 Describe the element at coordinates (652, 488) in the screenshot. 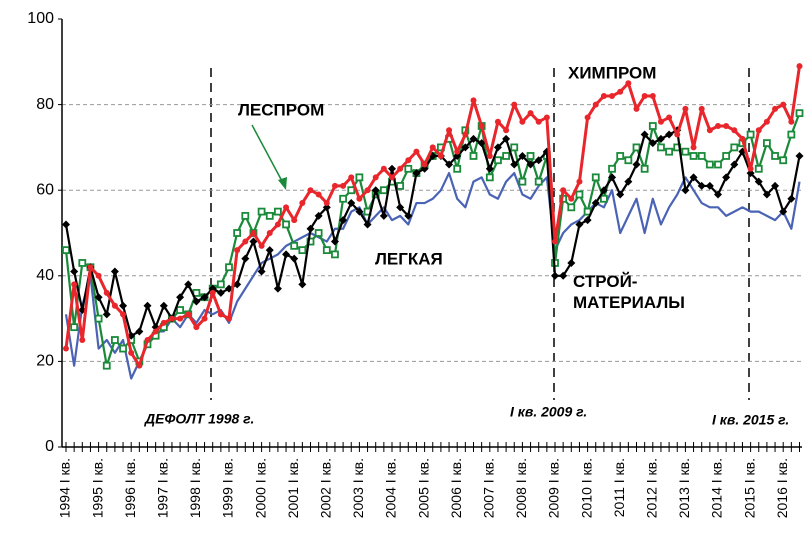

I see `x-tick-label: 2012 I кв.` at that location.